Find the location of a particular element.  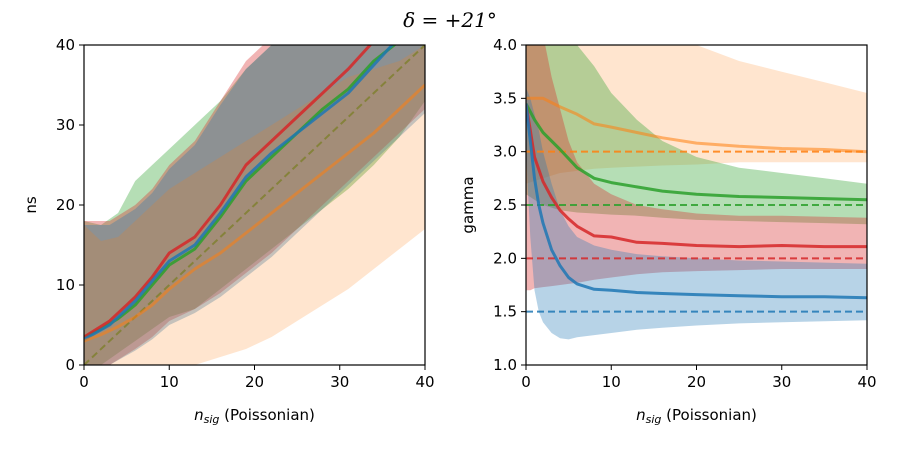

y-tick-label: 0 is located at coordinates (70, 365).